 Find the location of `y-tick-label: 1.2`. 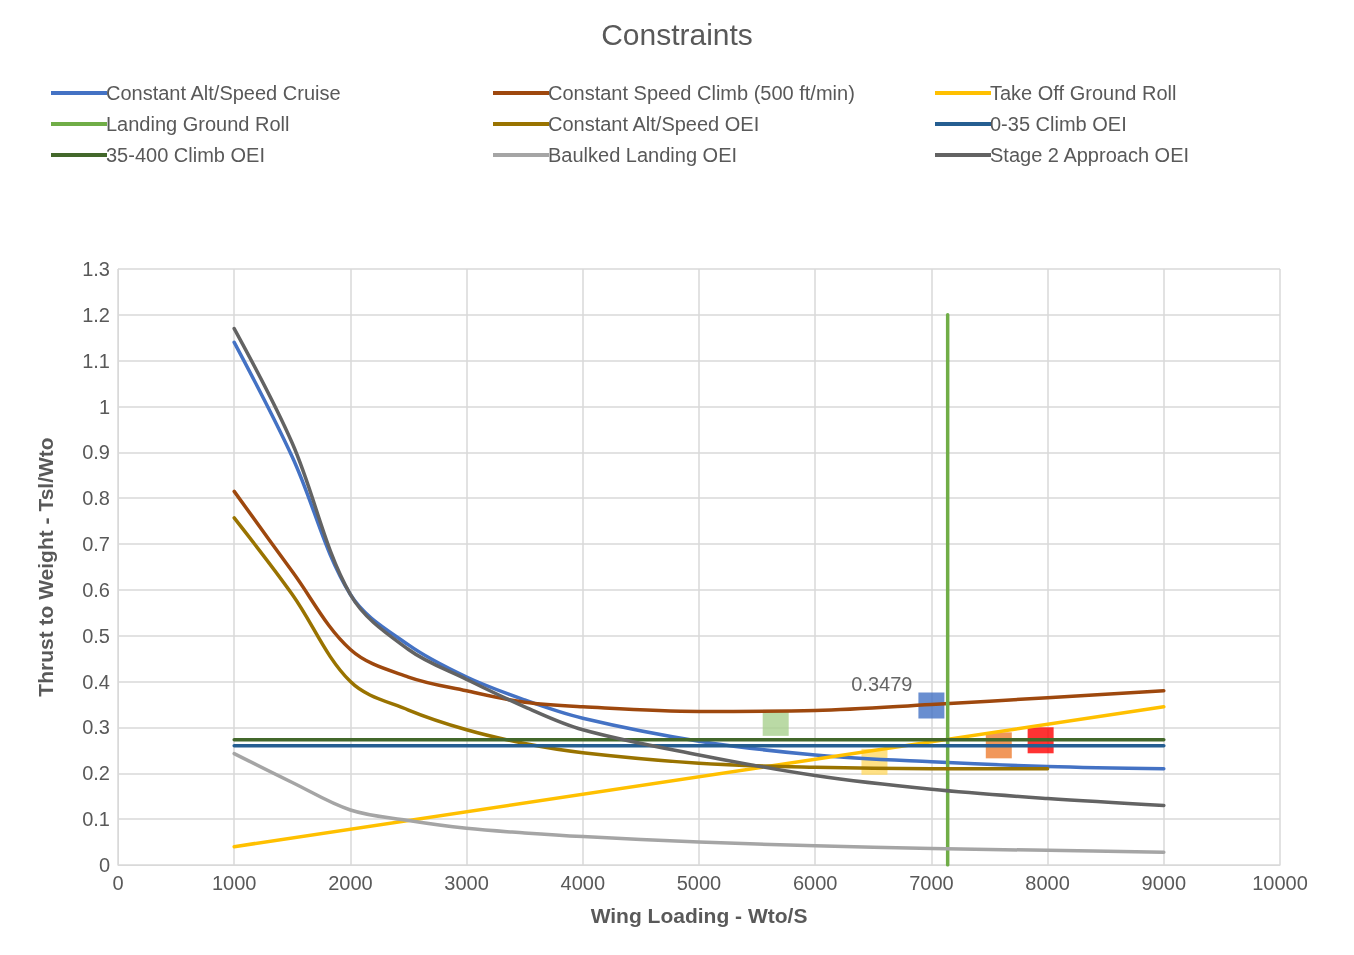

y-tick-label: 1.2 is located at coordinates (96, 314).